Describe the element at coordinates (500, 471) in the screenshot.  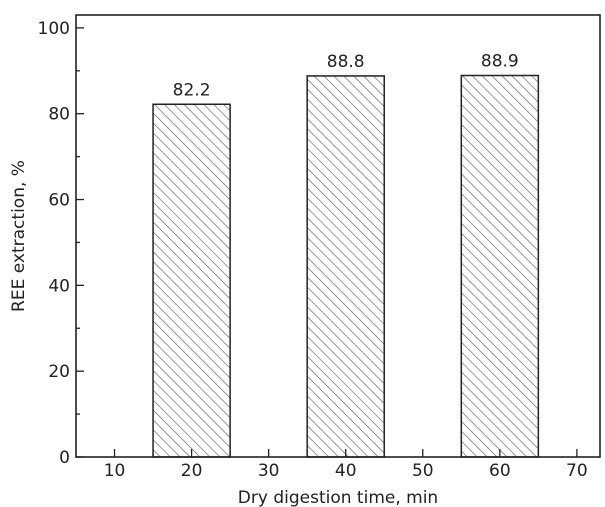
I see `x-tick-label: 60` at that location.